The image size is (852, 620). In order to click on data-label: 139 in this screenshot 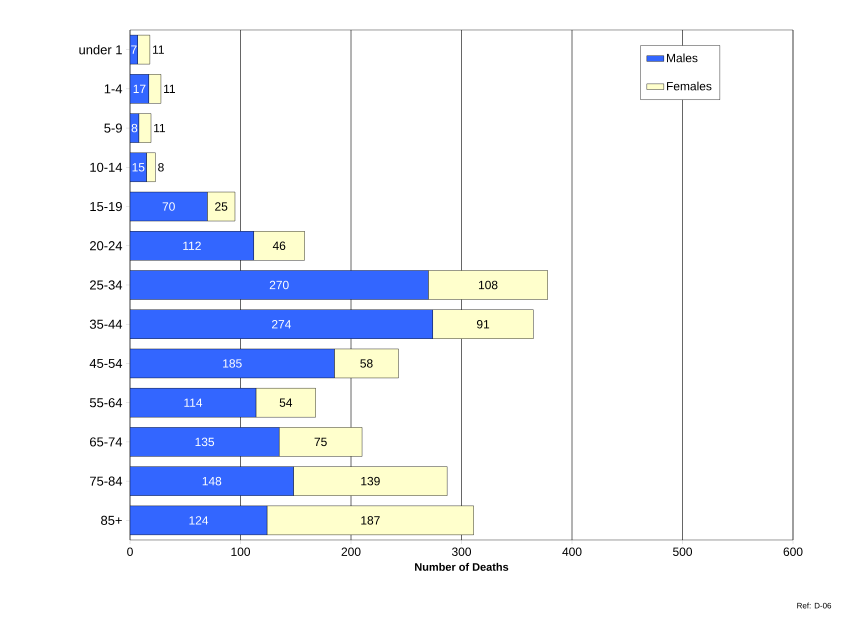, I will do `click(370, 481)`.